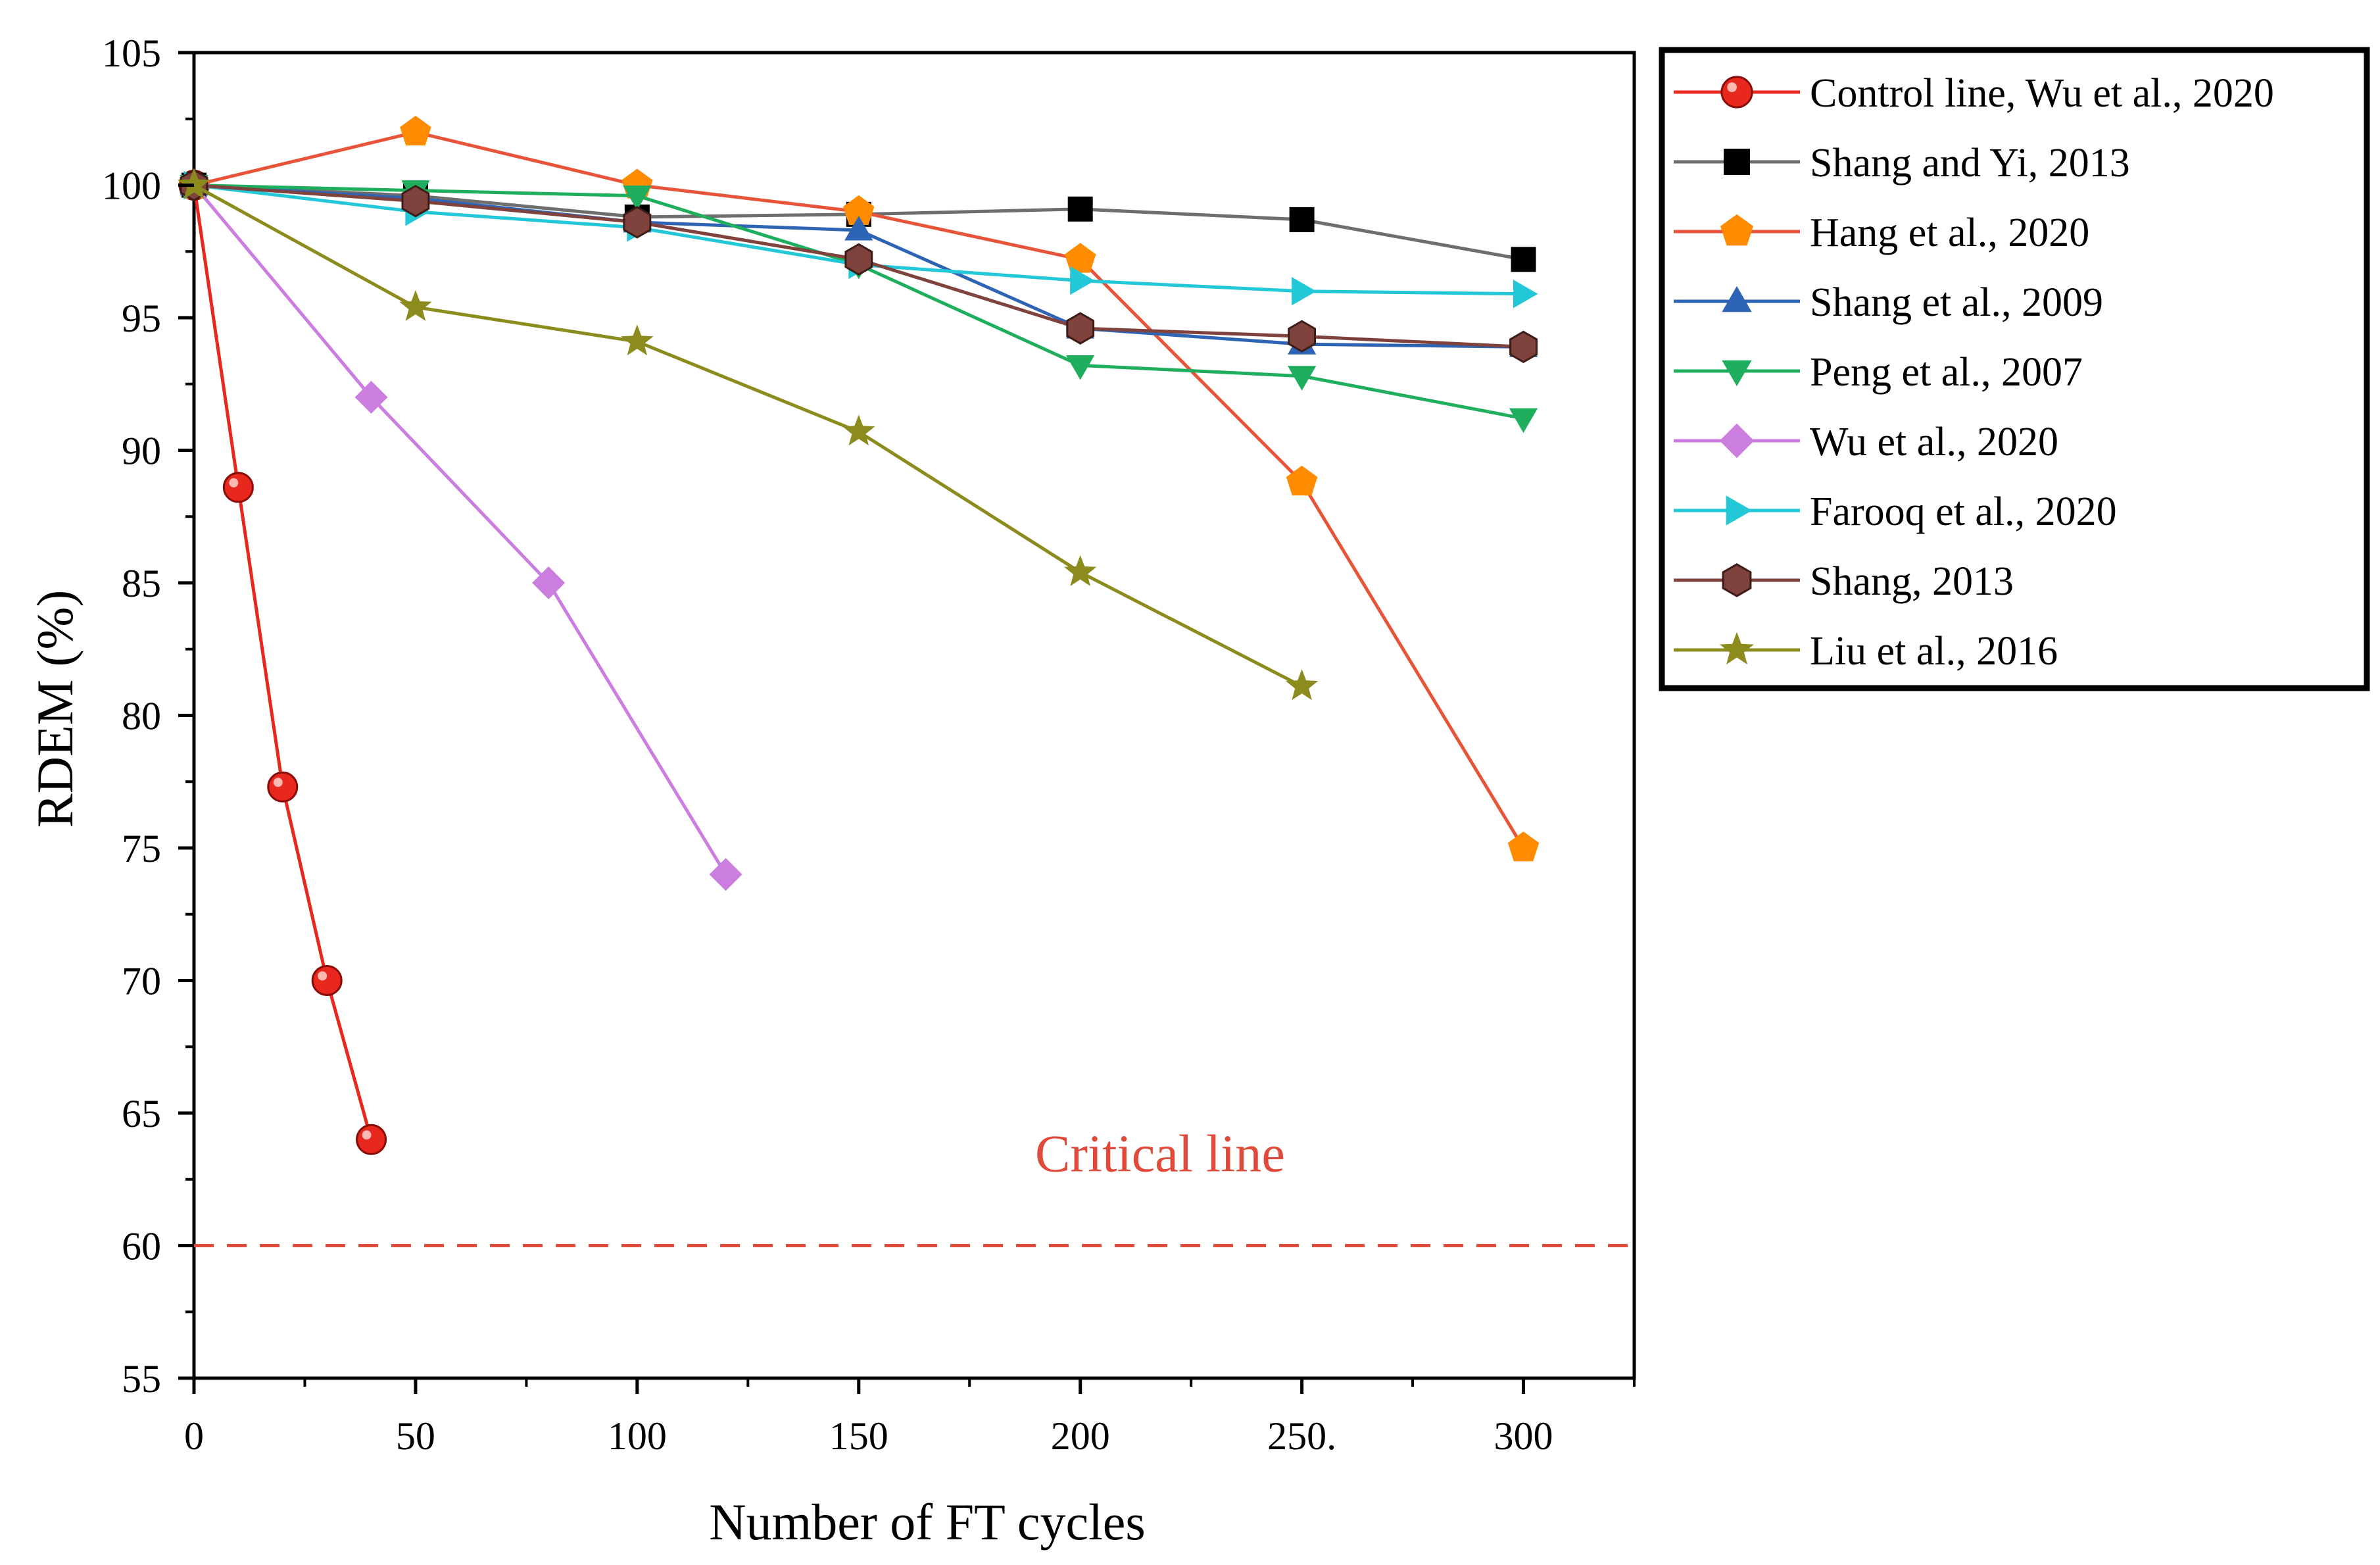 The height and width of the screenshot is (1565, 2380). I want to click on legend-label: Farooq et al., 2020, so click(1963, 512).